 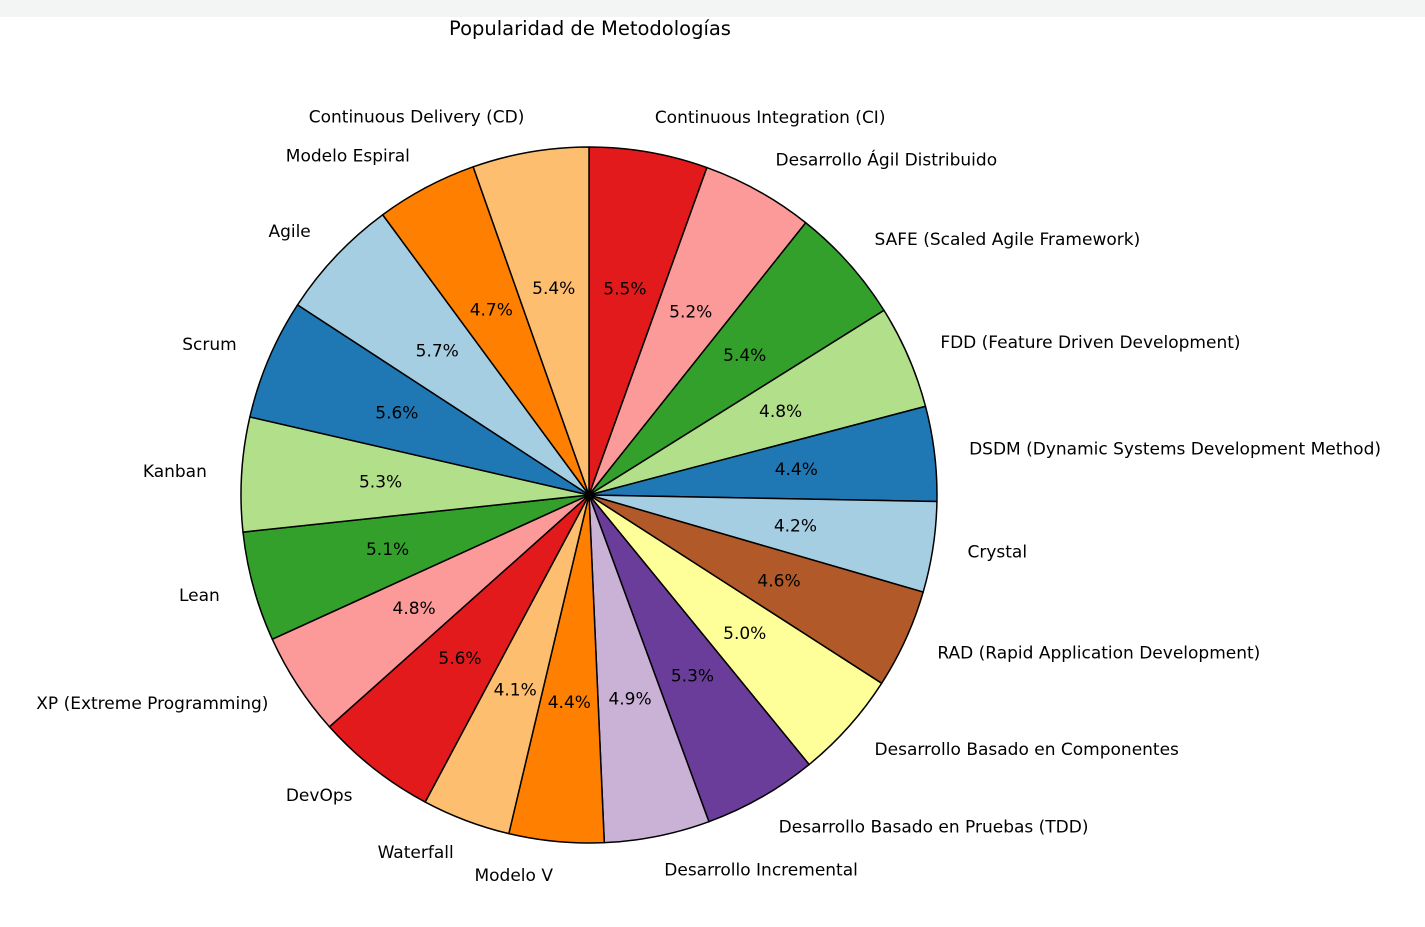 What do you see at coordinates (387, 550) in the screenshot?
I see `slice-percent-label: 5.1%` at bounding box center [387, 550].